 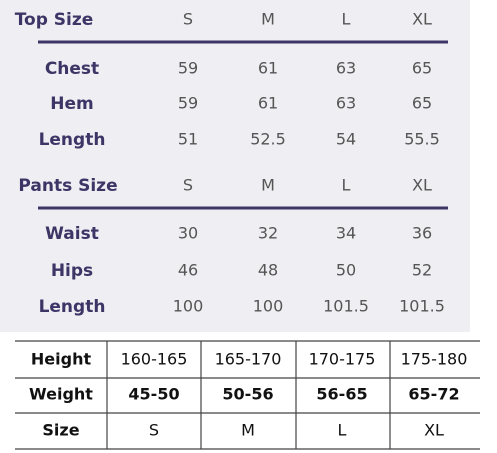 I want to click on cell-value: 52, so click(x=422, y=270).